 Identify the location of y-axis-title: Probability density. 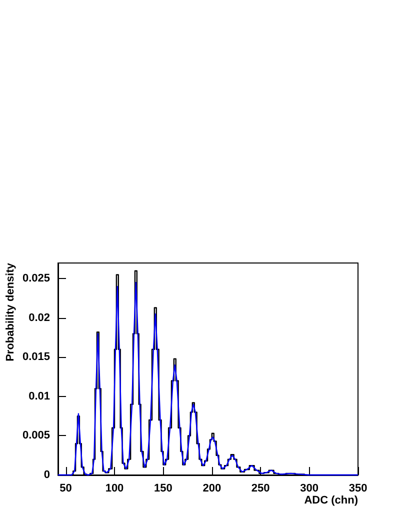
(10, 312).